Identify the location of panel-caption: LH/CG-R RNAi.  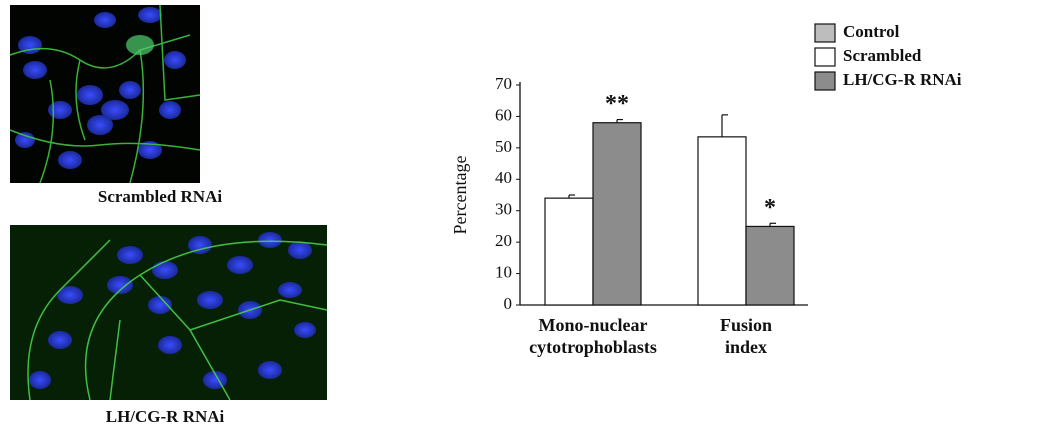
(165, 416).